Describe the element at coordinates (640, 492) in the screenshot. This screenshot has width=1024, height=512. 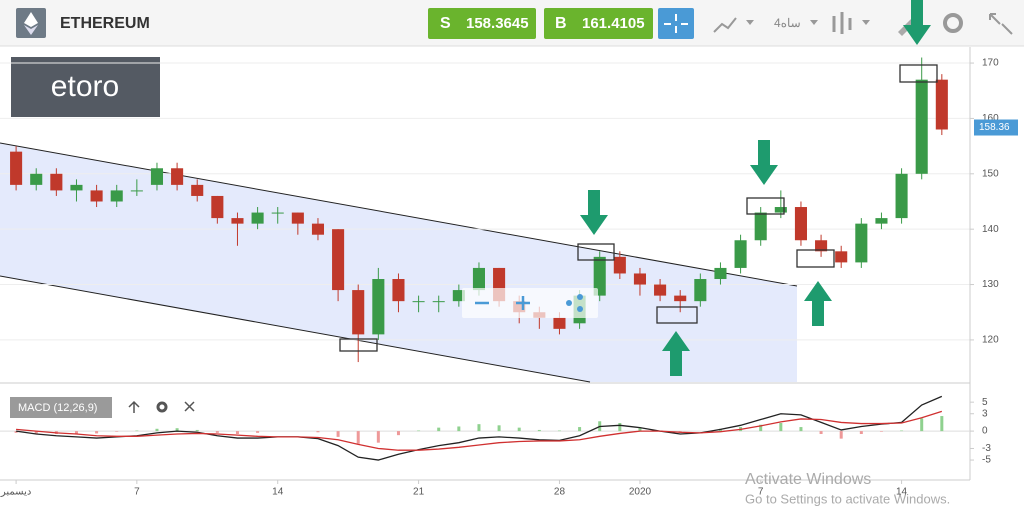
I see `x-tick-label: 2020` at that location.